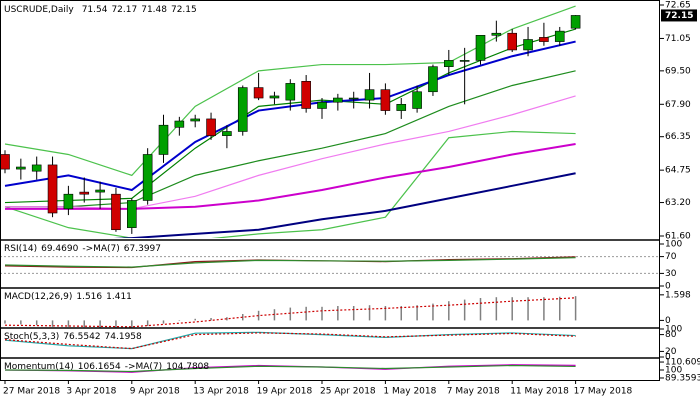 This screenshot has height=400, width=700. Describe the element at coordinates (100, 249) in the screenshot. I see `header-part: ->MA(7)` at that location.